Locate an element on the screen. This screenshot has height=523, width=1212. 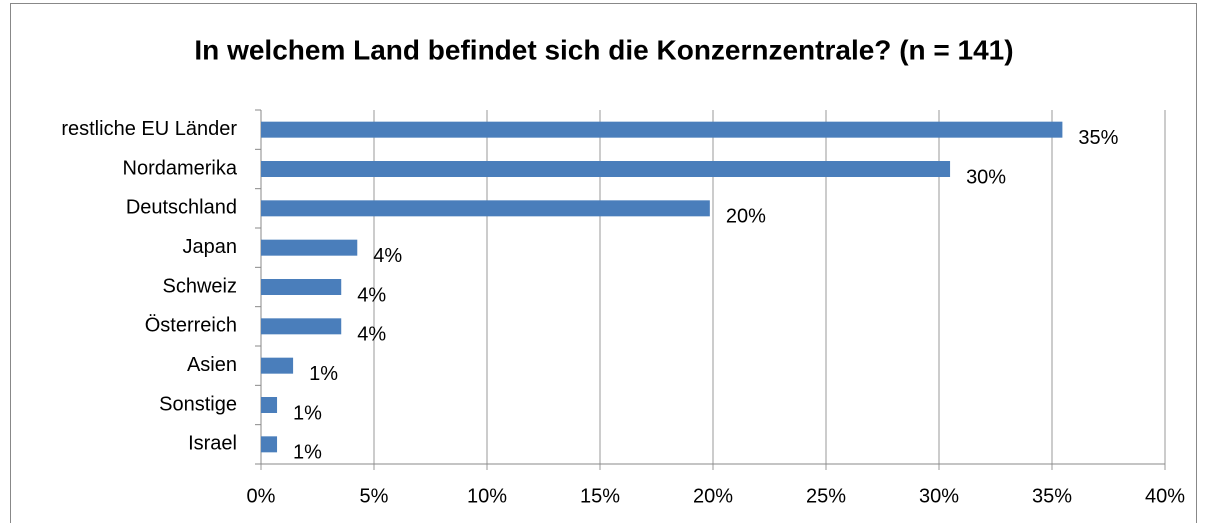
y-tick-label: Sonstige is located at coordinates (198, 404).